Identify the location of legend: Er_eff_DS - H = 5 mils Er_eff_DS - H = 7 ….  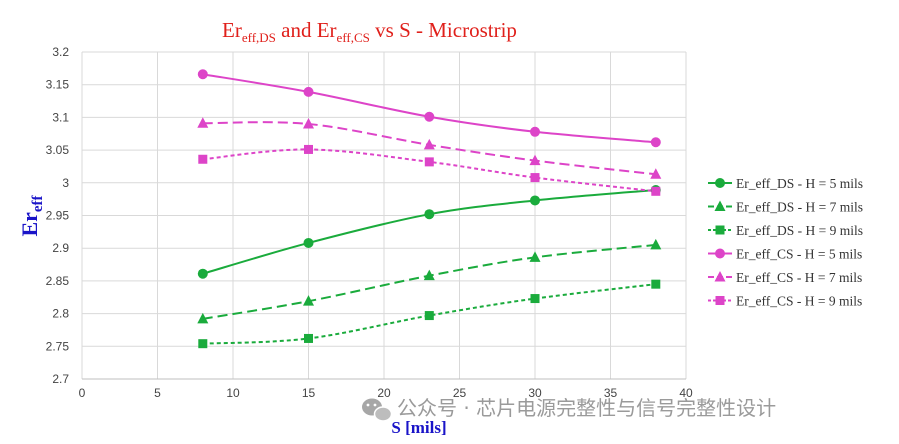
(785, 242).